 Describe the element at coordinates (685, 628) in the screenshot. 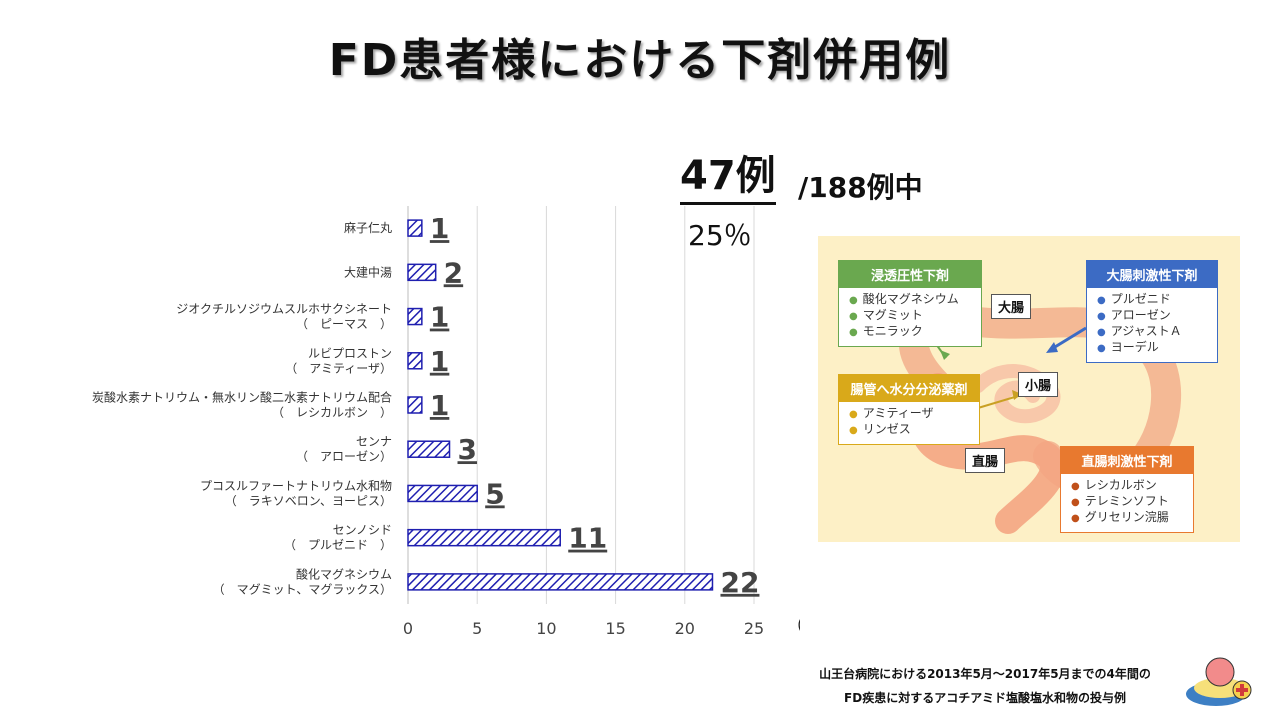

I see `x-tick-label: 20` at that location.